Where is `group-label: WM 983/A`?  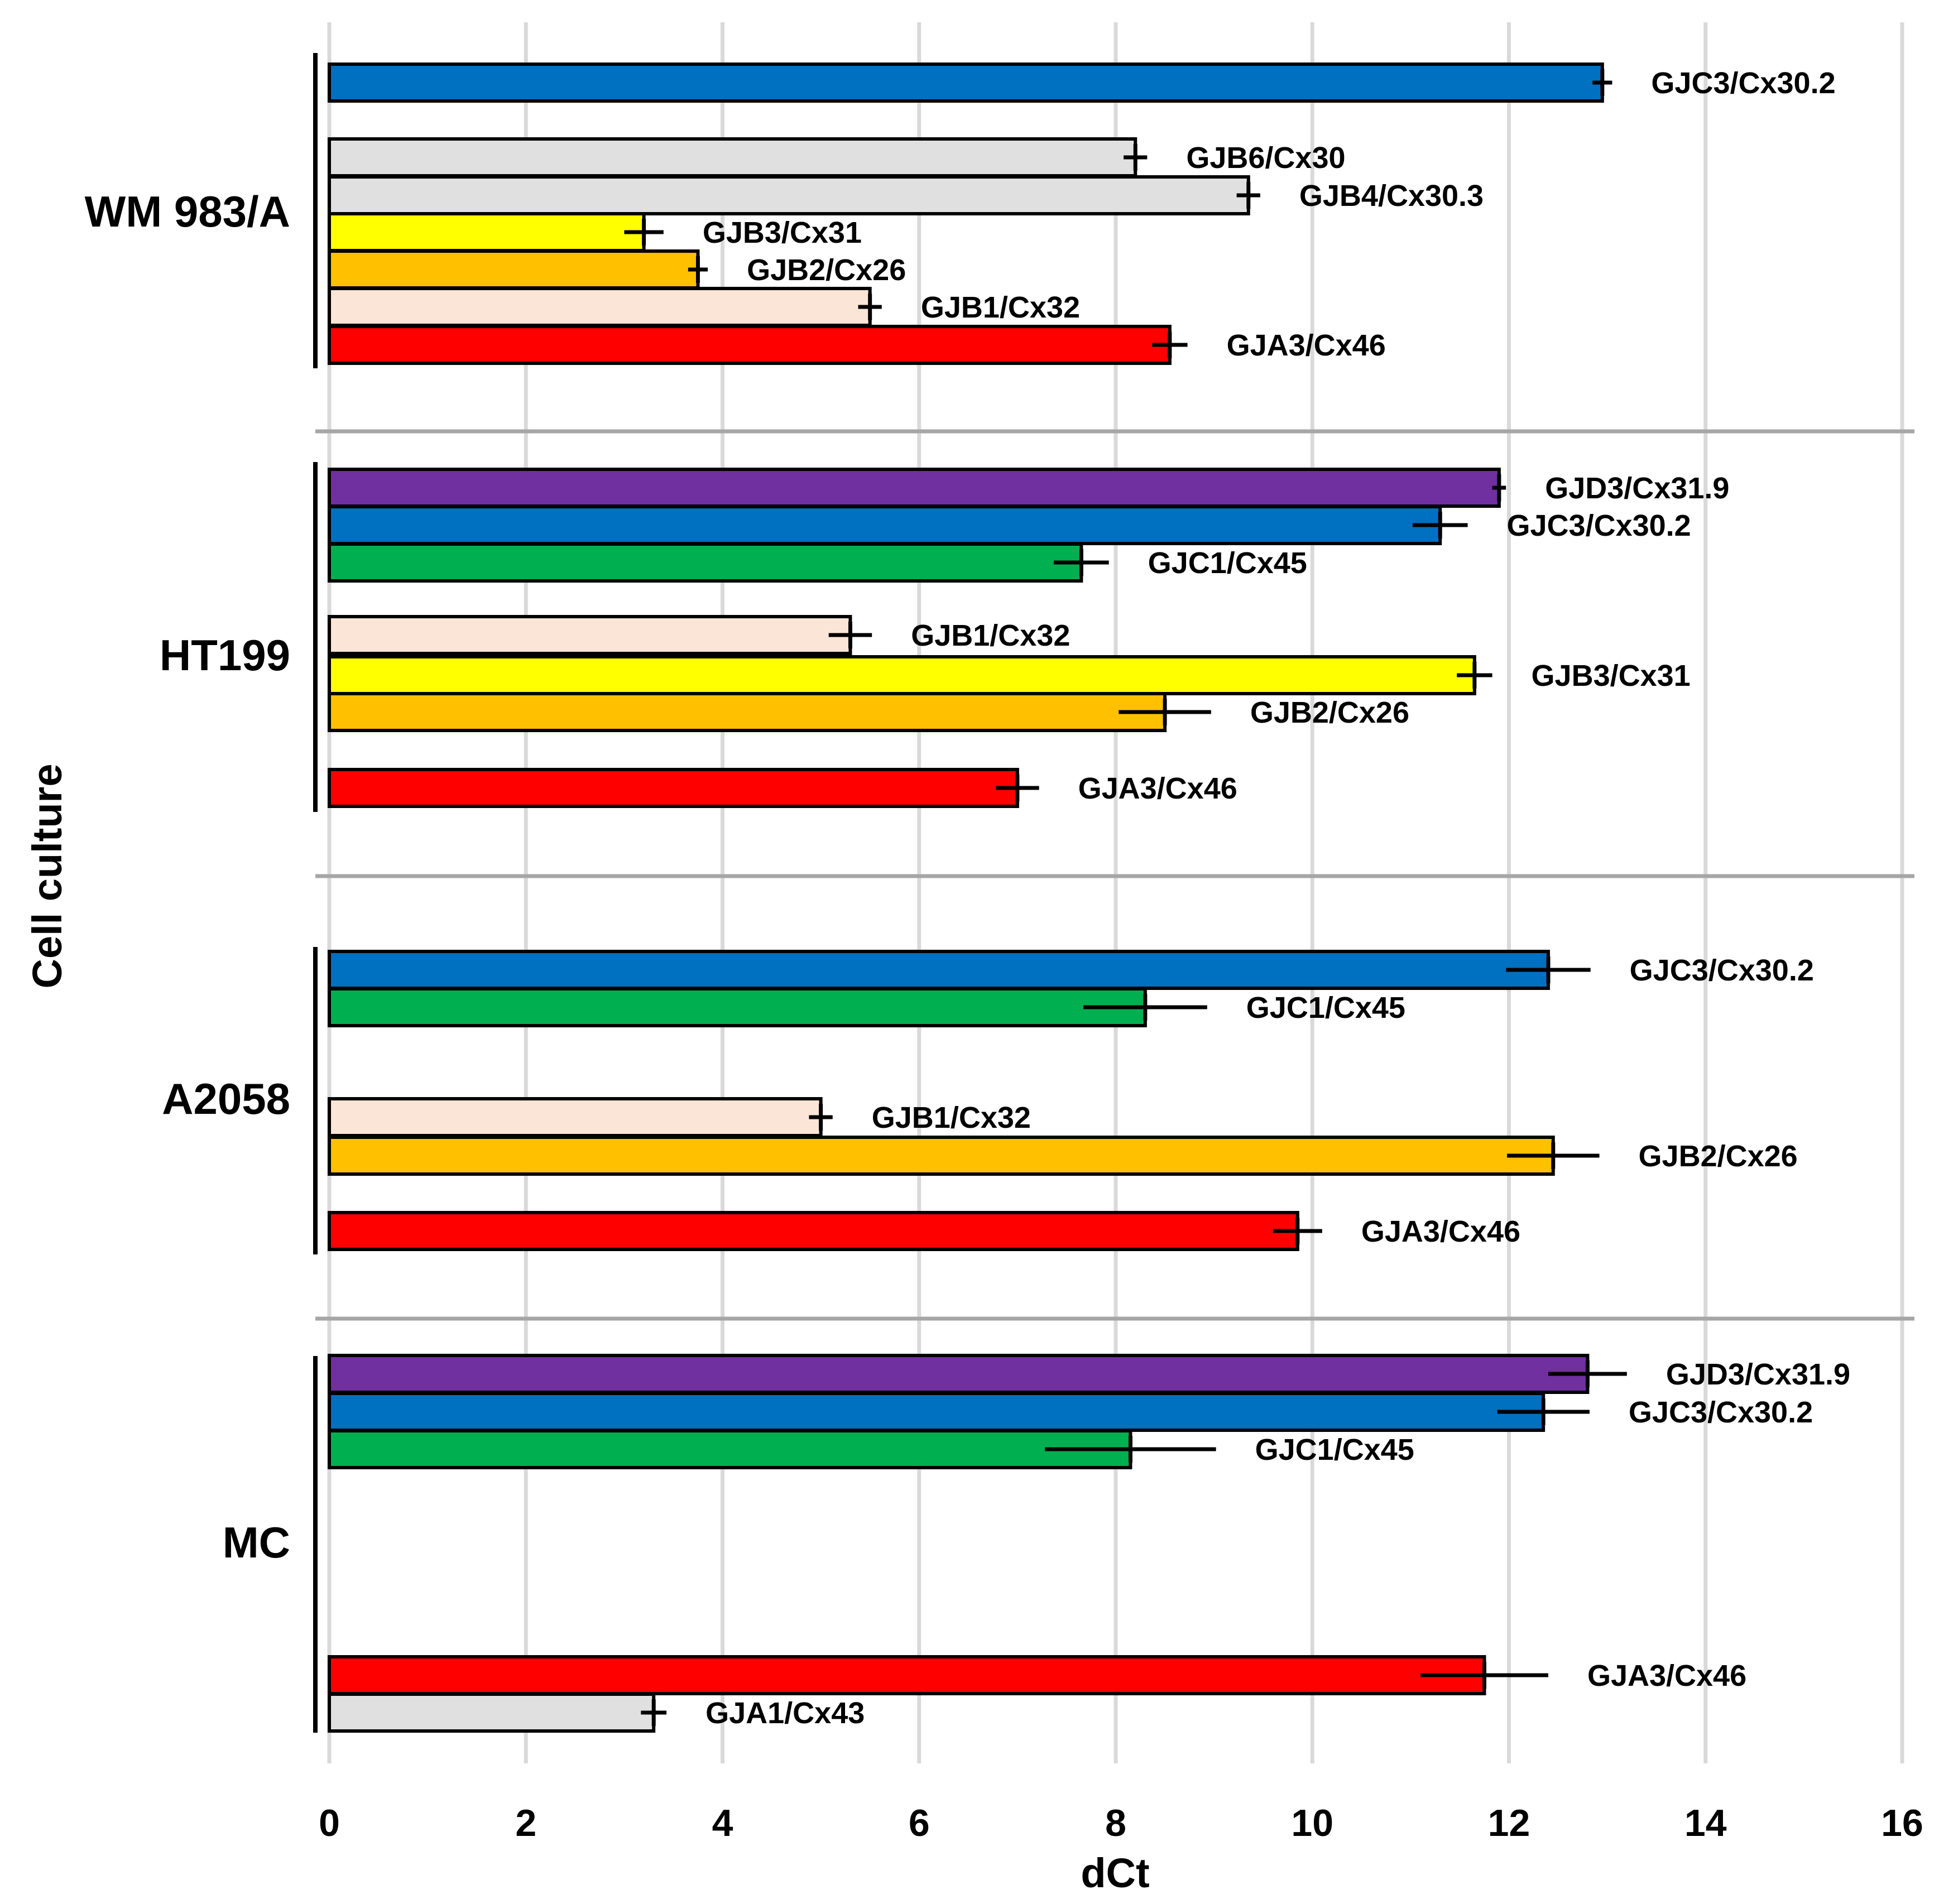 group-label: WM 983/A is located at coordinates (187, 211).